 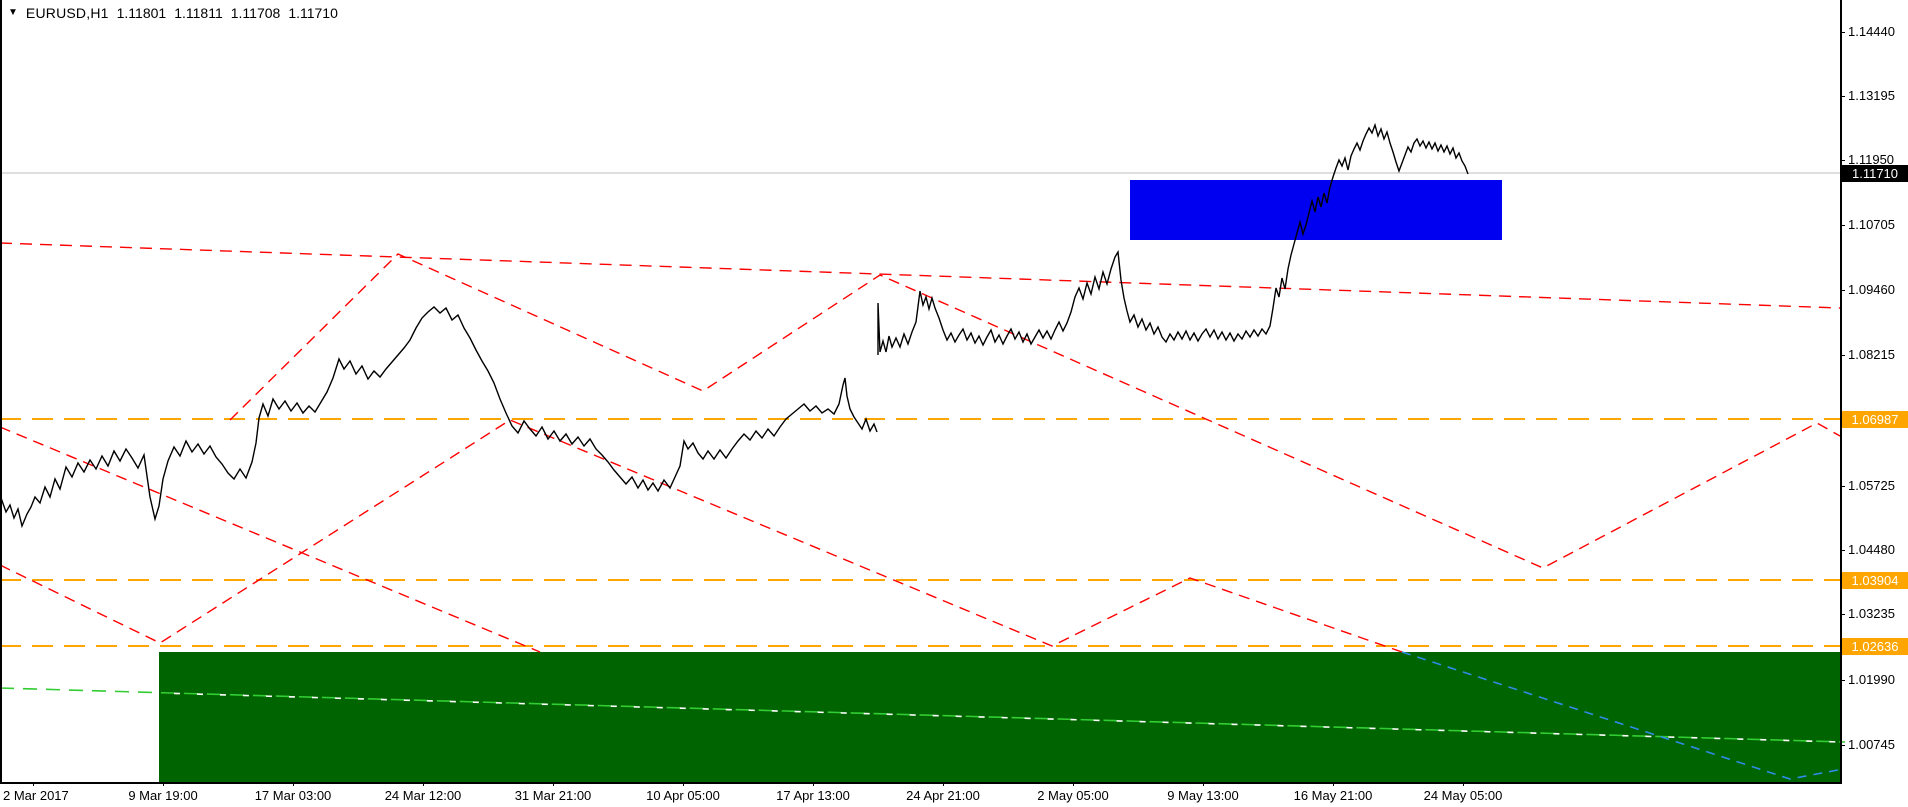 I want to click on price-tick-label: 1.05725, so click(x=1871, y=485).